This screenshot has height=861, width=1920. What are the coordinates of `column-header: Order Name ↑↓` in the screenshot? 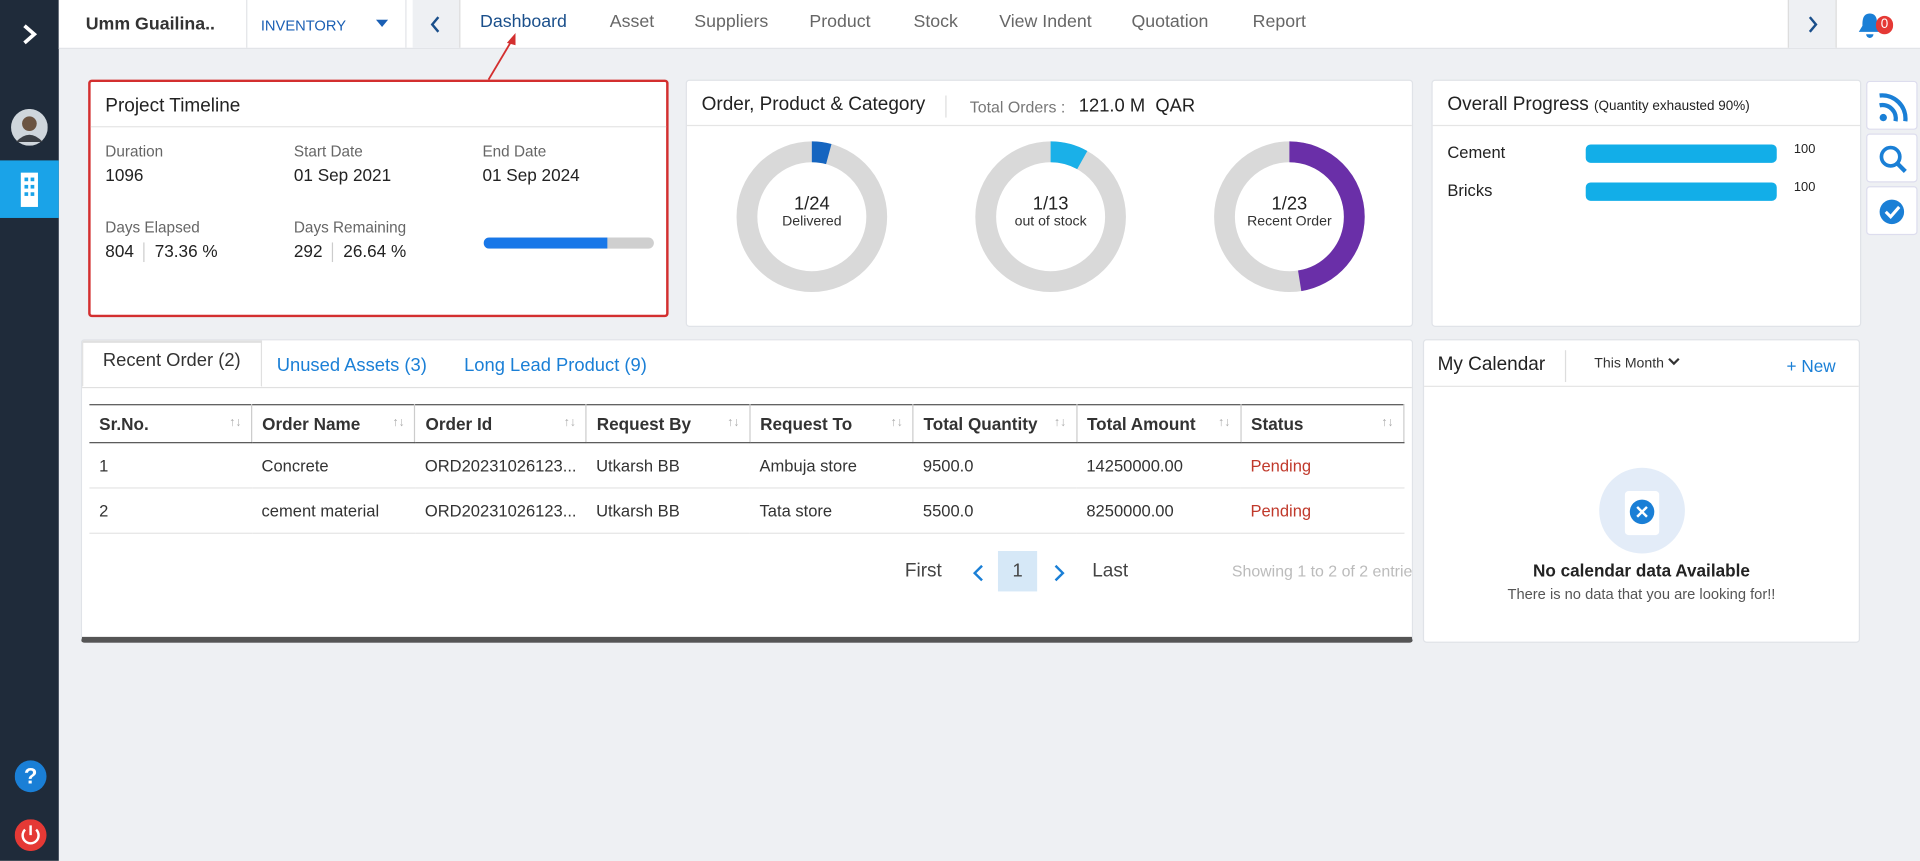 It's located at (333, 424).